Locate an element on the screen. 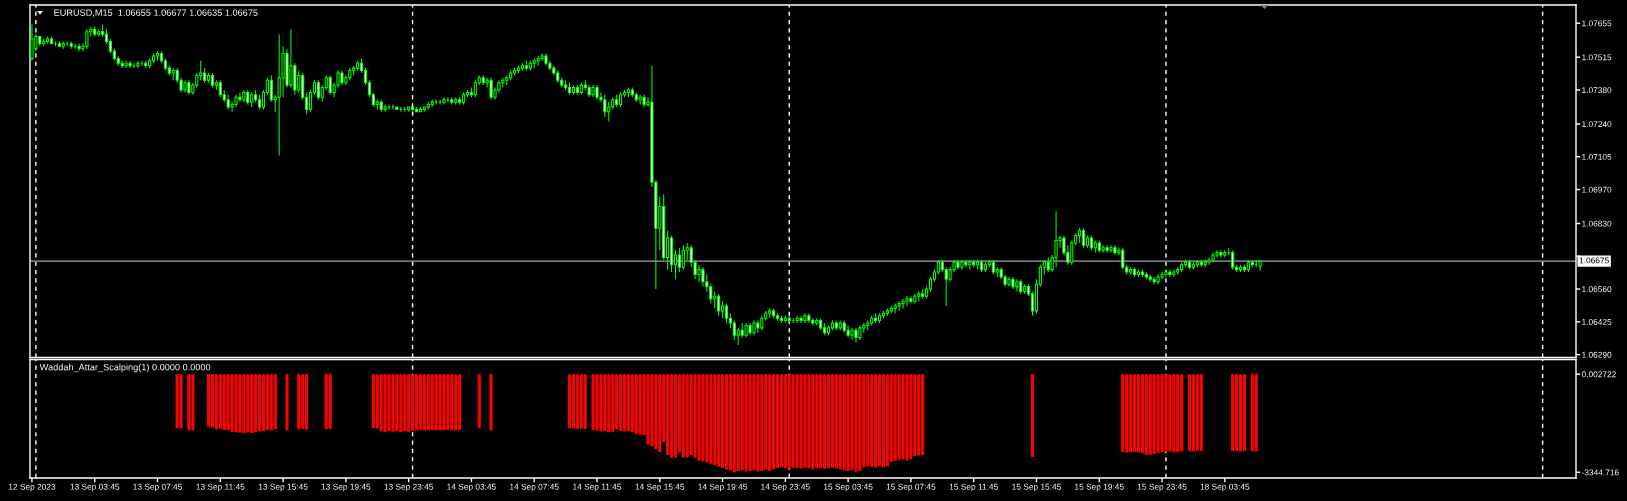  y-tick-label: 1.06970 is located at coordinates (1597, 189).